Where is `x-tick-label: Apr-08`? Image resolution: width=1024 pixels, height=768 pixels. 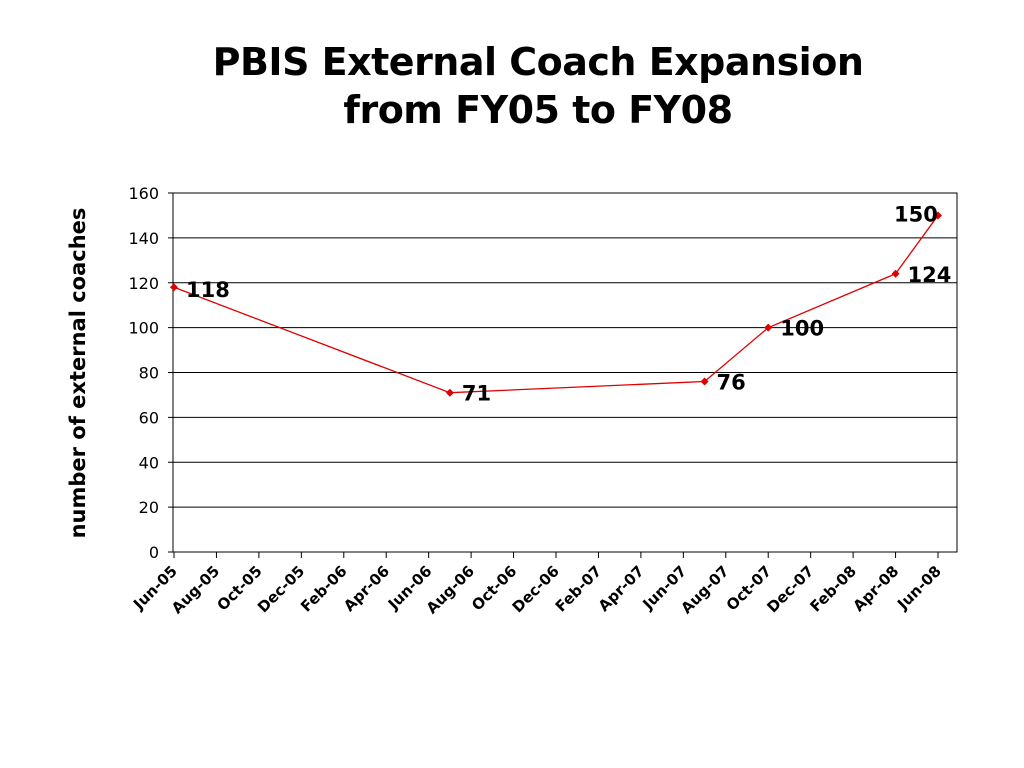 x-tick-label: Apr-08 is located at coordinates (875, 588).